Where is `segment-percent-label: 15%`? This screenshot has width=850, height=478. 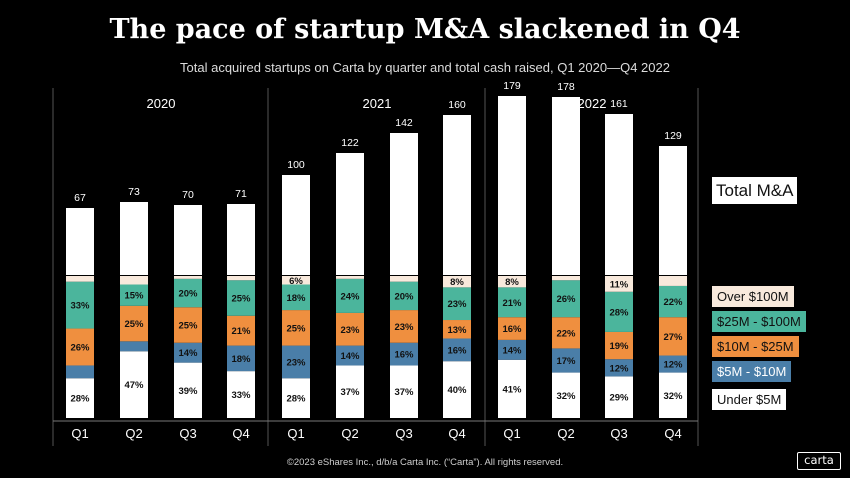 segment-percent-label: 15% is located at coordinates (134, 296).